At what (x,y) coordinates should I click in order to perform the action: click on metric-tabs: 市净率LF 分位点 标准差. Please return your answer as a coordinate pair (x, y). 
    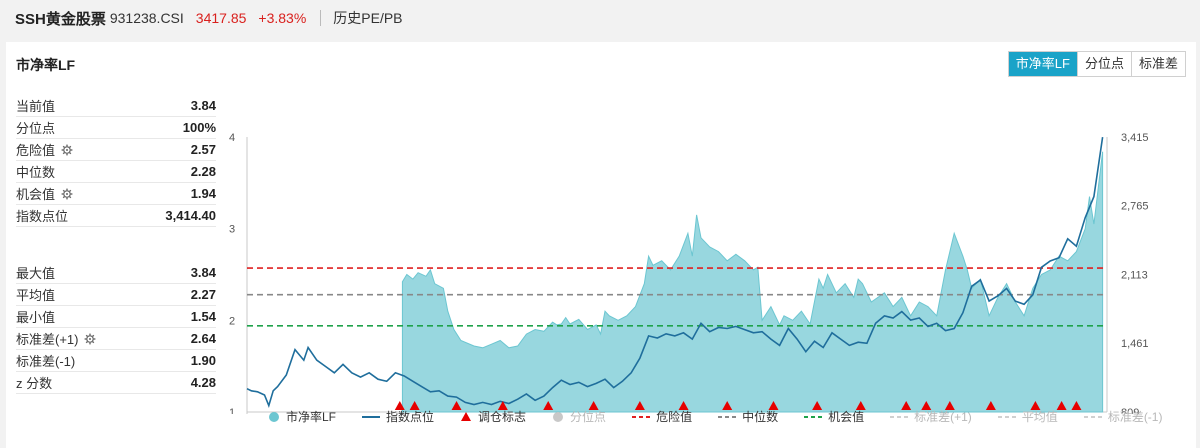
    Looking at the image, I should click on (1096, 64).